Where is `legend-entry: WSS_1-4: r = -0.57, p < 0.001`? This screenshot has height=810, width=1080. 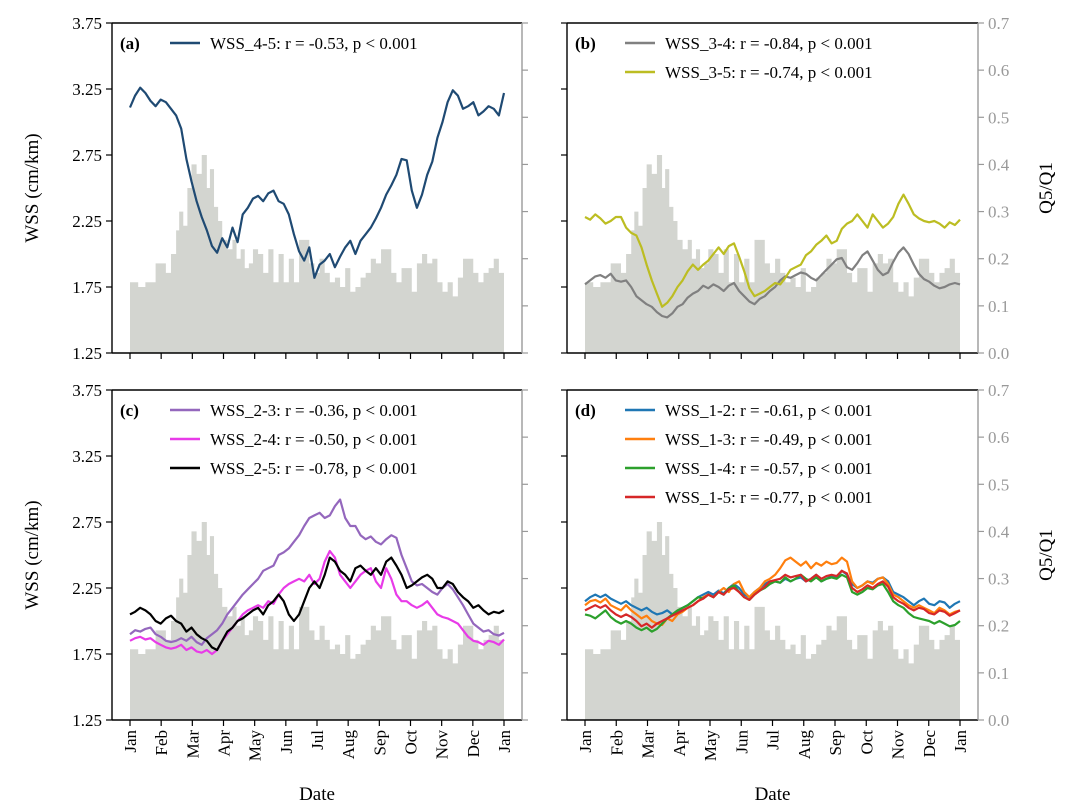 legend-entry: WSS_1-4: r = -0.57, p < 0.001 is located at coordinates (769, 468).